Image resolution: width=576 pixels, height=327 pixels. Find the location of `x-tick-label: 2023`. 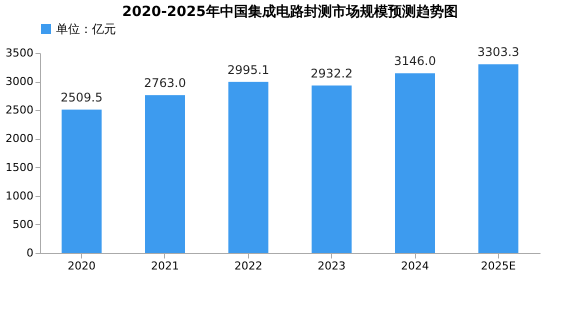

x-tick-label: 2023 is located at coordinates (332, 266).